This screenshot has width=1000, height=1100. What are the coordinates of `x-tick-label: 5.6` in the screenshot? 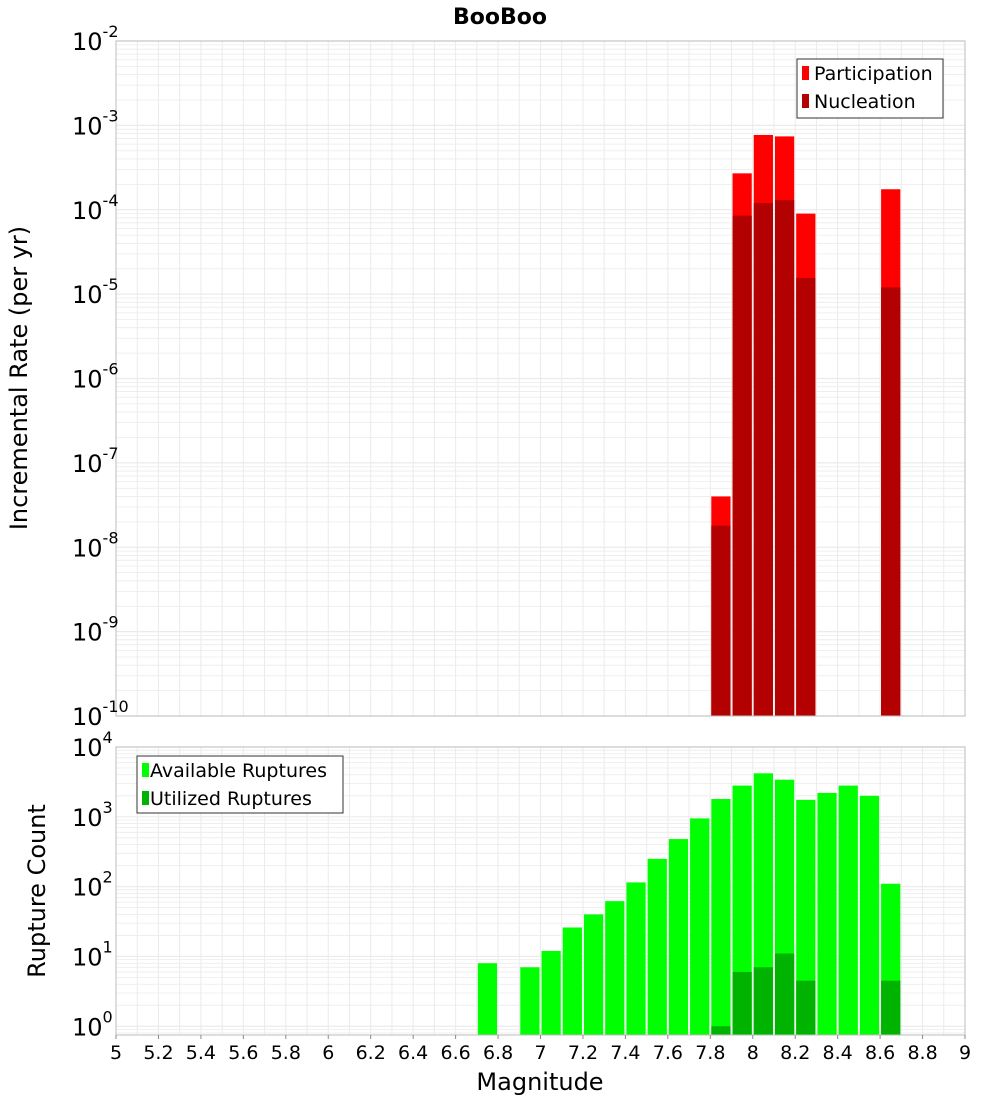 It's located at (243, 1053).